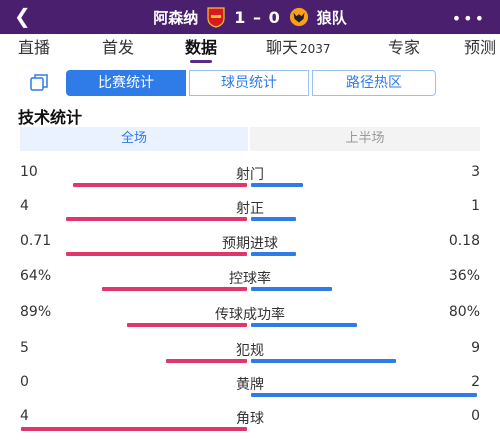 Image resolution: width=500 pixels, height=440 pixels. What do you see at coordinates (250, 244) in the screenshot?
I see `stat-label: 预期进球` at bounding box center [250, 244].